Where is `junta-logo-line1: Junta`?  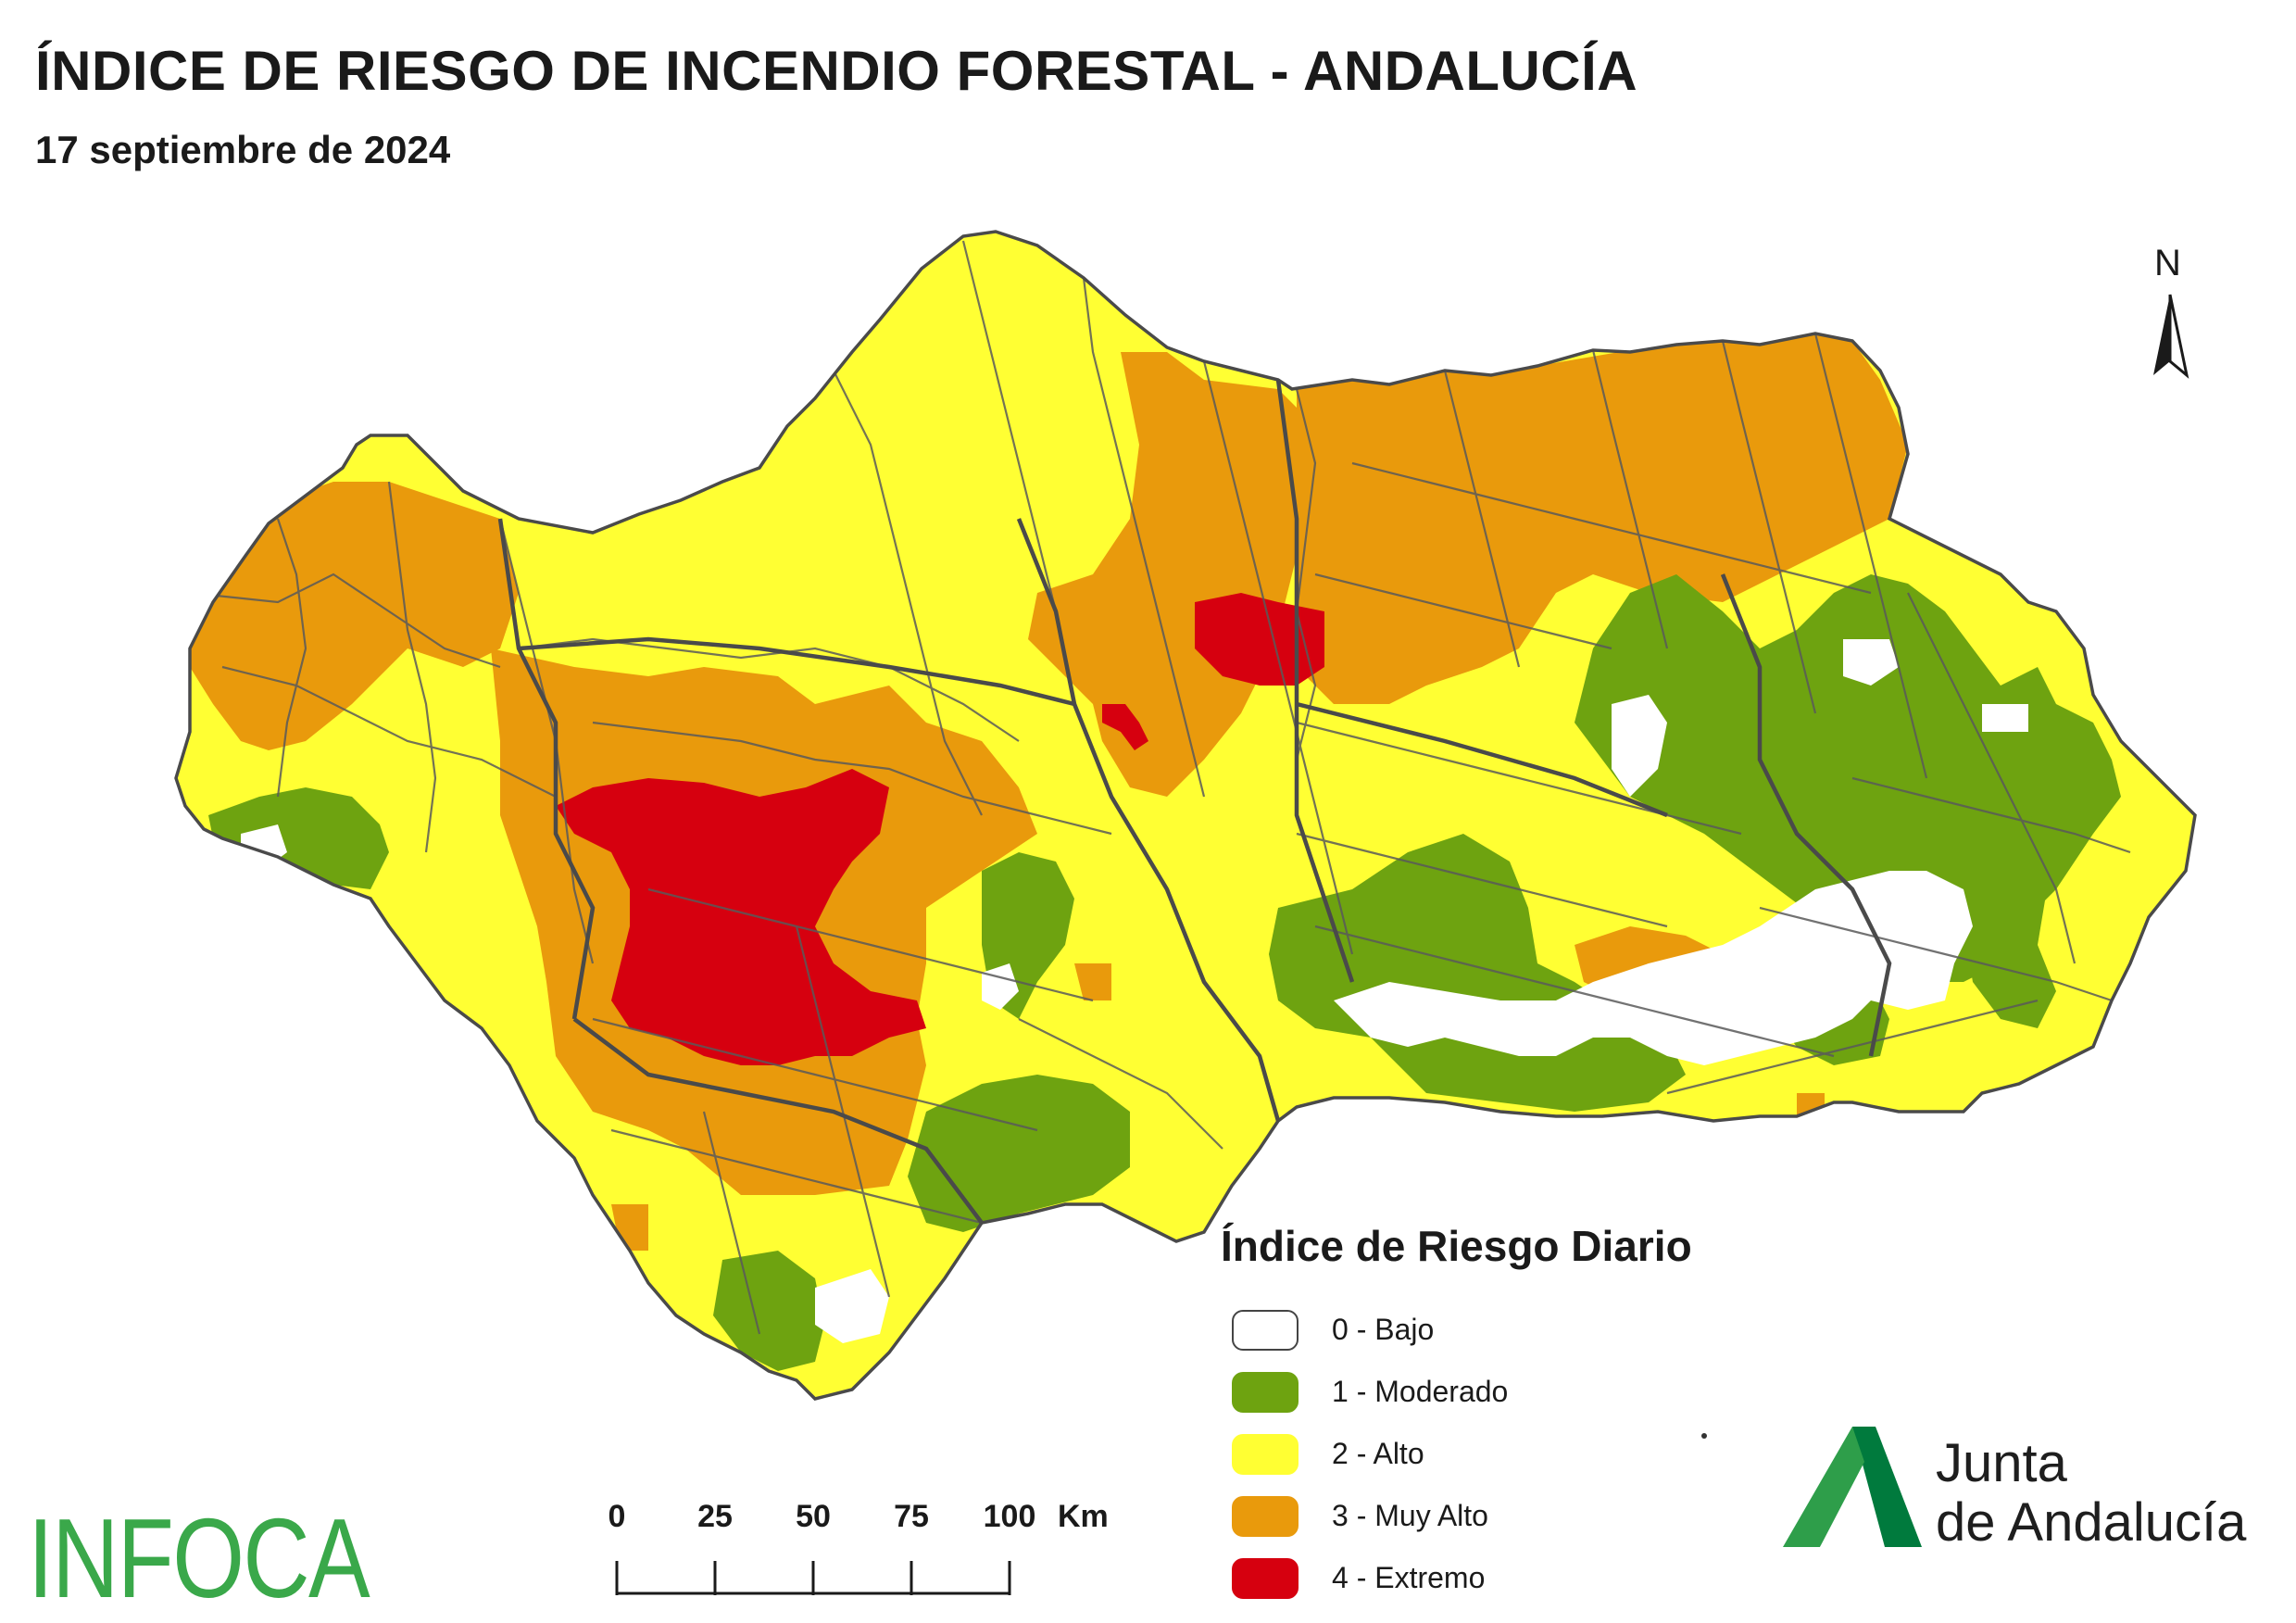 junta-logo-line1: Junta is located at coordinates (2001, 1463).